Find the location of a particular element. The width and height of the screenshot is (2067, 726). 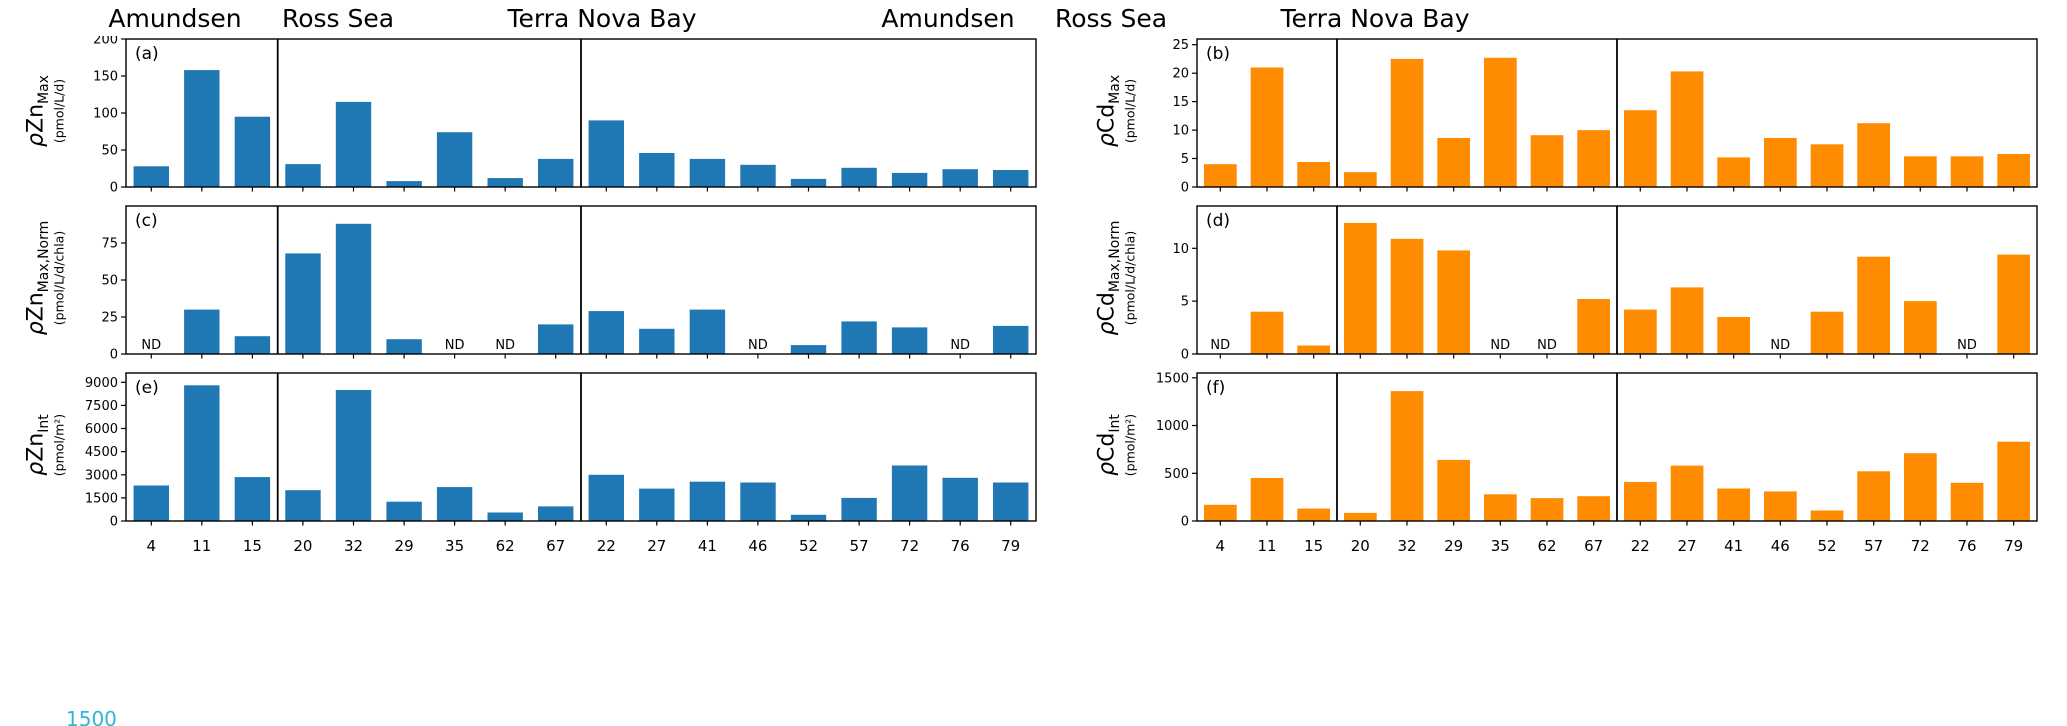

panel-letter: (c) is located at coordinates (146, 221).